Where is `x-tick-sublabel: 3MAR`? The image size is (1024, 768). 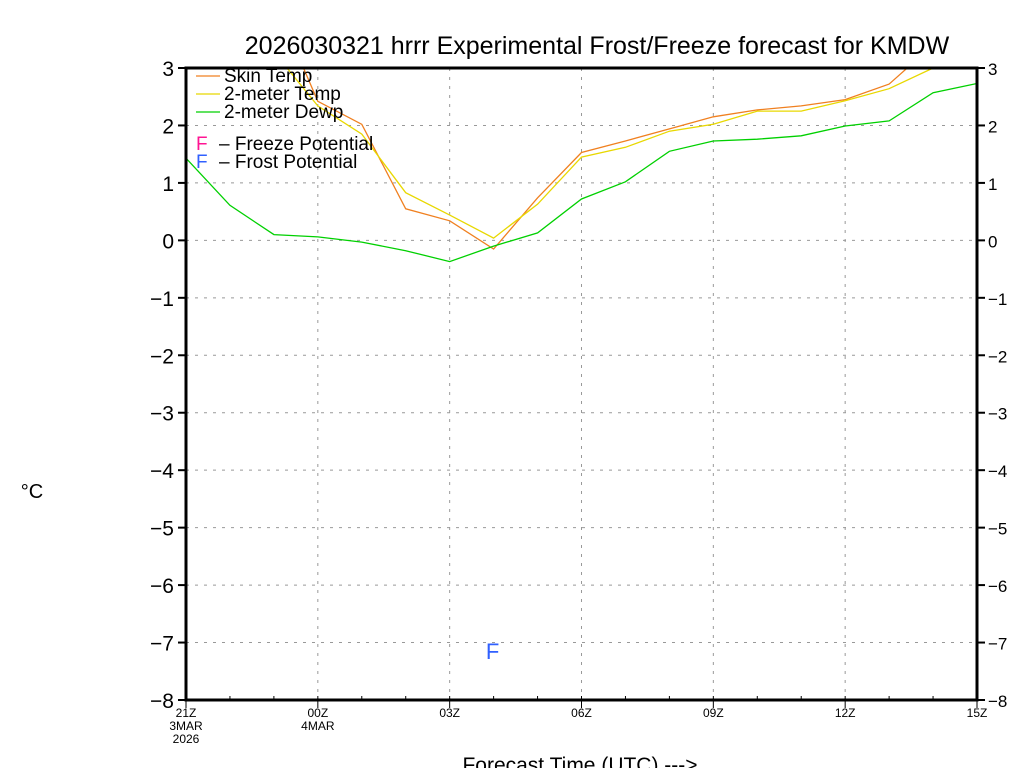
x-tick-sublabel: 3MAR is located at coordinates (186, 726).